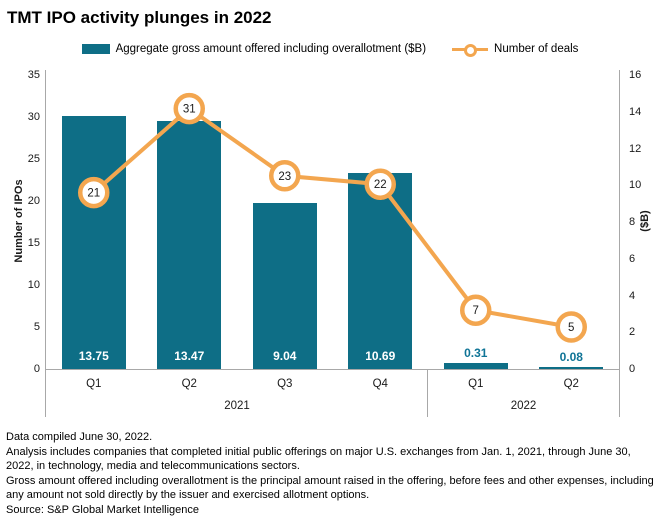 The height and width of the screenshot is (522, 660). I want to click on left-axis-tick: 25, so click(33, 159).